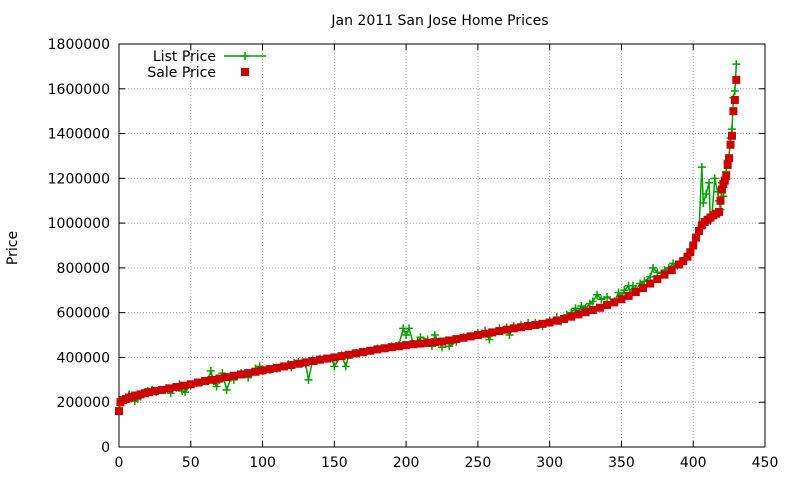  I want to click on legend-label-sale-price: Sale Price, so click(181, 73).